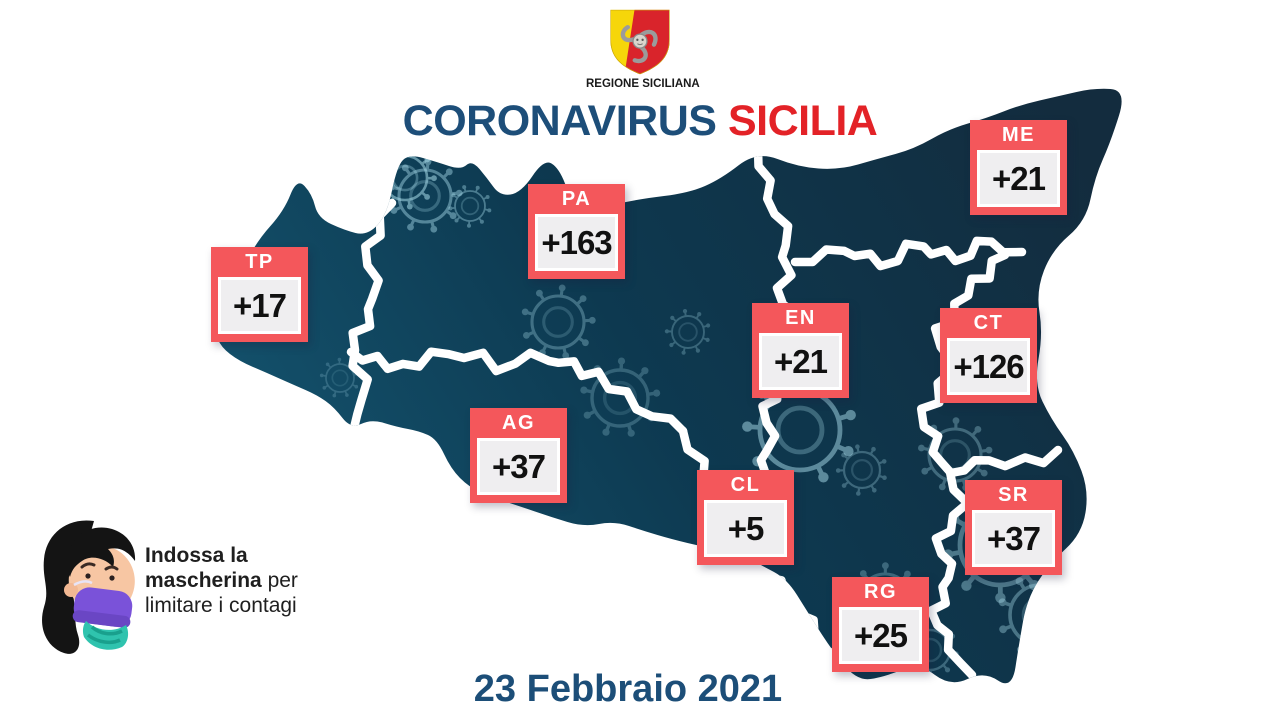 The image size is (1280, 720). Describe the element at coordinates (745, 485) in the screenshot. I see `province-code: CL` at that location.